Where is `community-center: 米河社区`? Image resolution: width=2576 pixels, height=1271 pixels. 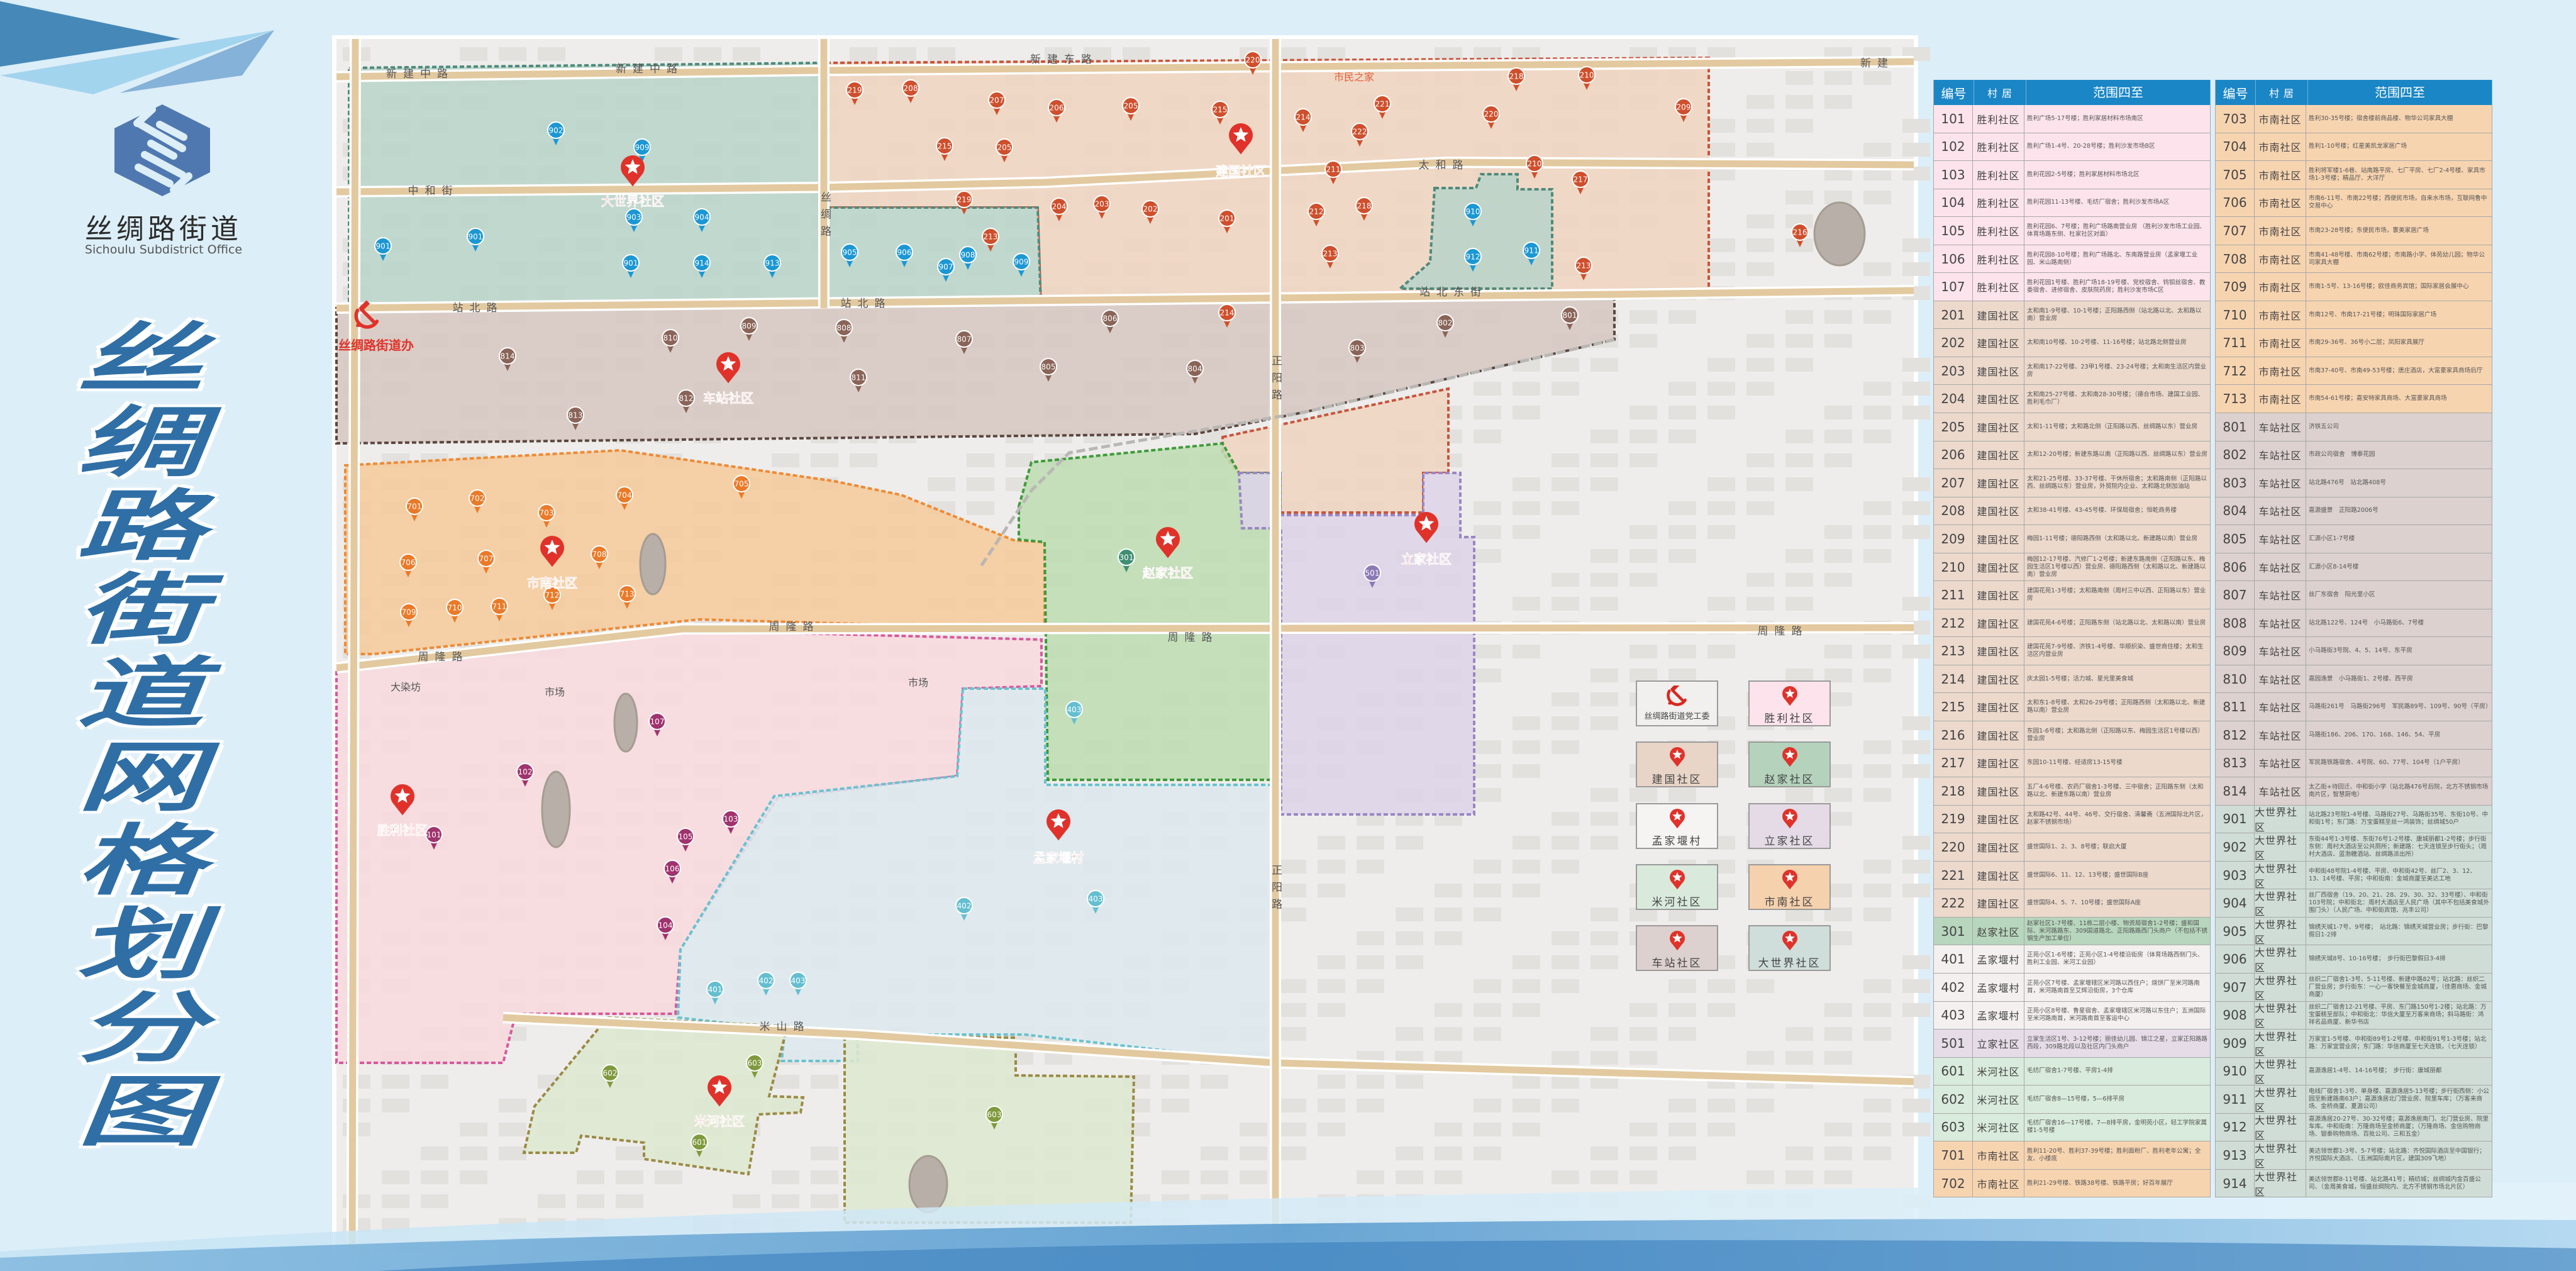 community-center: 米河社区 is located at coordinates (719, 1102).